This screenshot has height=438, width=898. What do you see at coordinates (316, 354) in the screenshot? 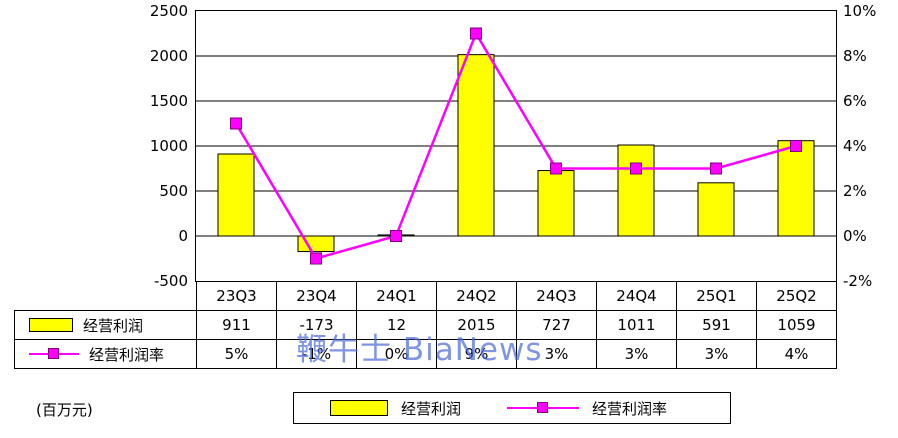
I see `value-cell: -1%` at bounding box center [316, 354].